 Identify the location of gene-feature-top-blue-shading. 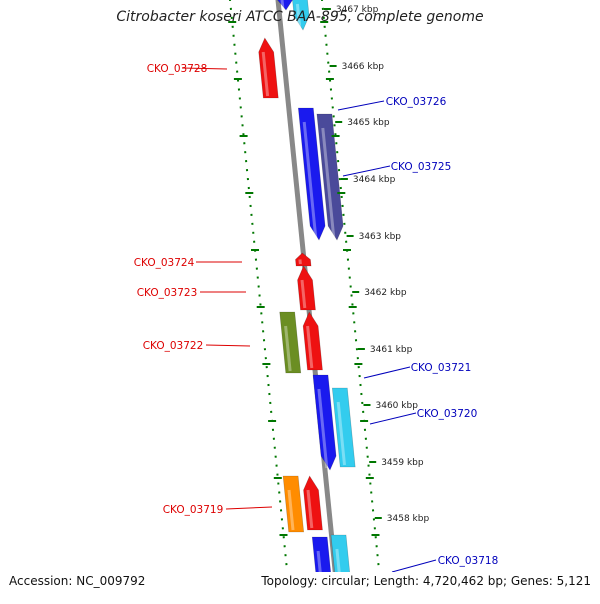
(282, 4).